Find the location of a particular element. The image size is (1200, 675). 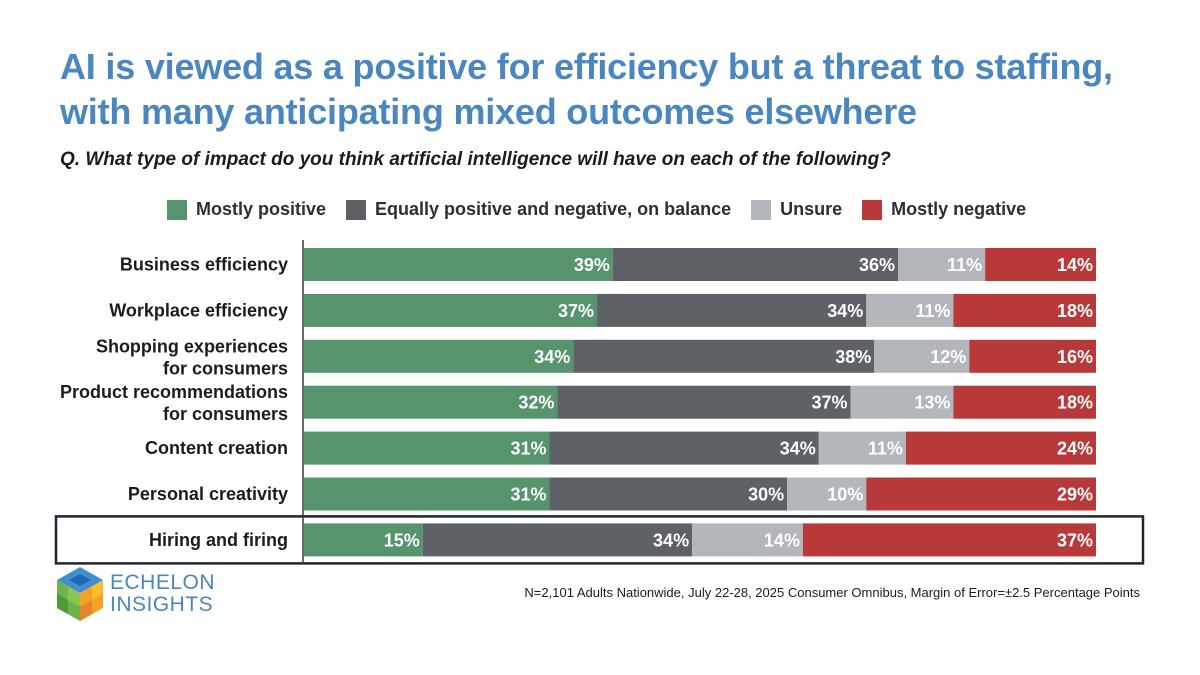

data-label-mostly-negative: 14% is located at coordinates (1075, 265).